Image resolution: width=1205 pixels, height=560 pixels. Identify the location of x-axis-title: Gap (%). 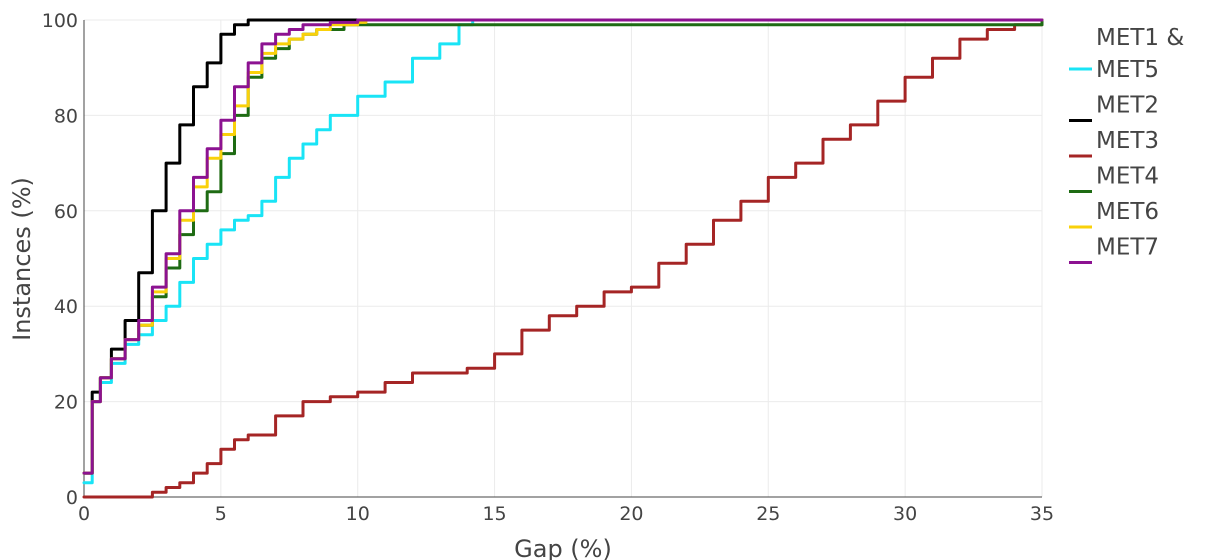
(563, 547).